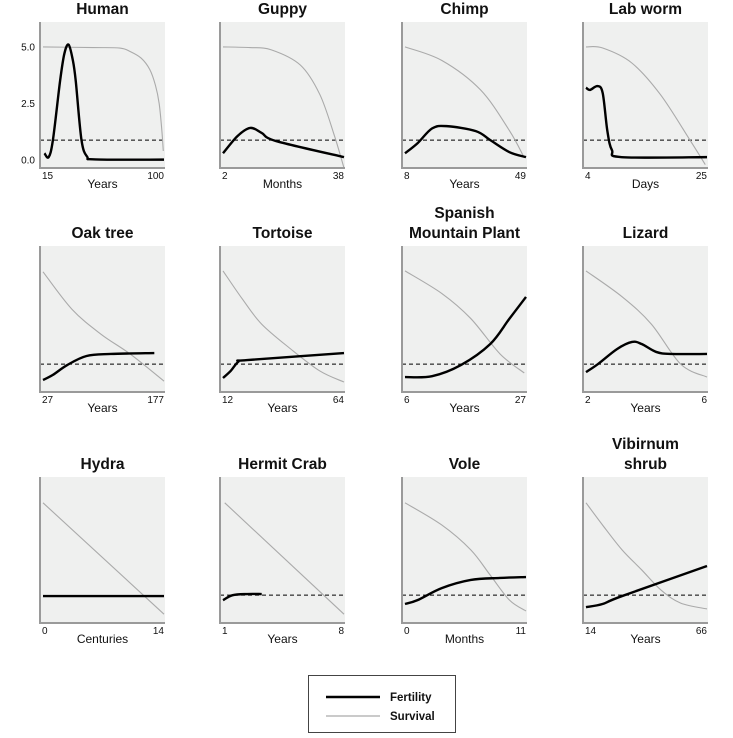 The height and width of the screenshot is (738, 733). I want to click on x-tick-label: 66, so click(702, 631).